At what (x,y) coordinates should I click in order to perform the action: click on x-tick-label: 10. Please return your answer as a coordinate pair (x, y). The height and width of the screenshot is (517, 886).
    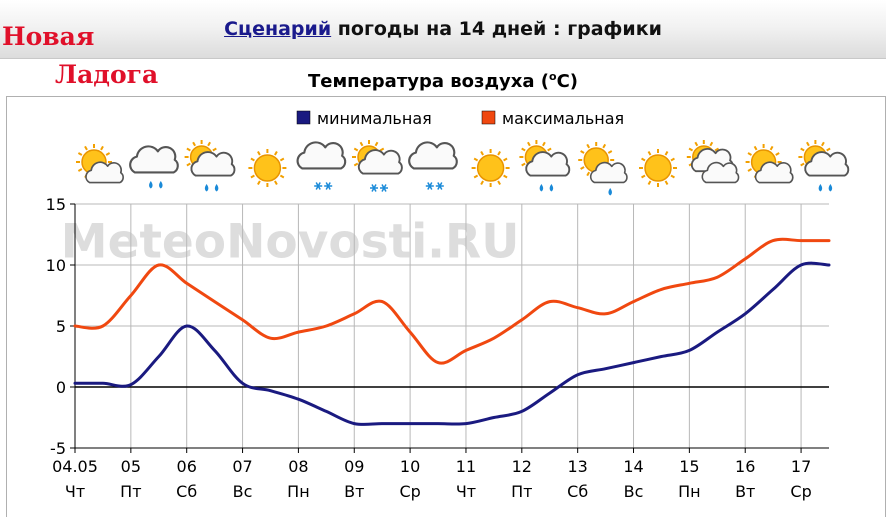
    Looking at the image, I should click on (410, 466).